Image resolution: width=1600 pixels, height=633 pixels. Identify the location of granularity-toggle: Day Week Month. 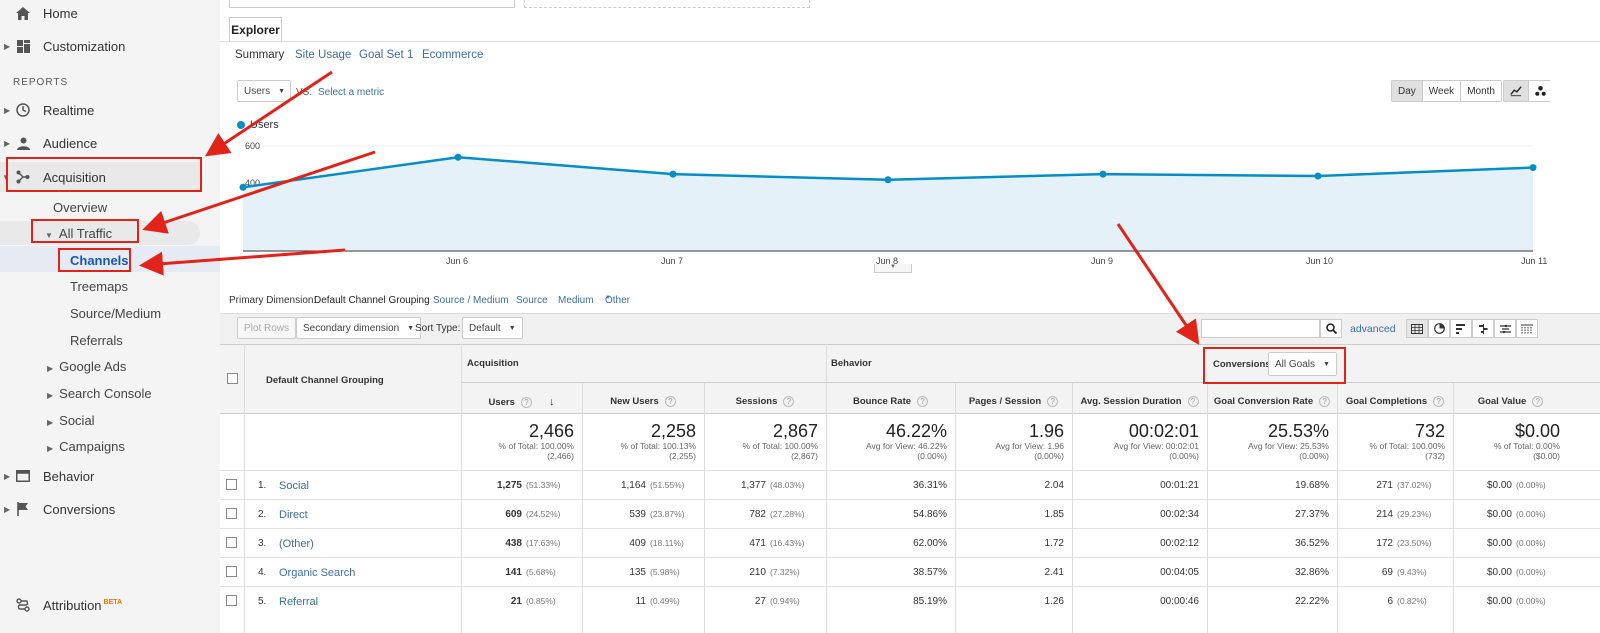
(1446, 91).